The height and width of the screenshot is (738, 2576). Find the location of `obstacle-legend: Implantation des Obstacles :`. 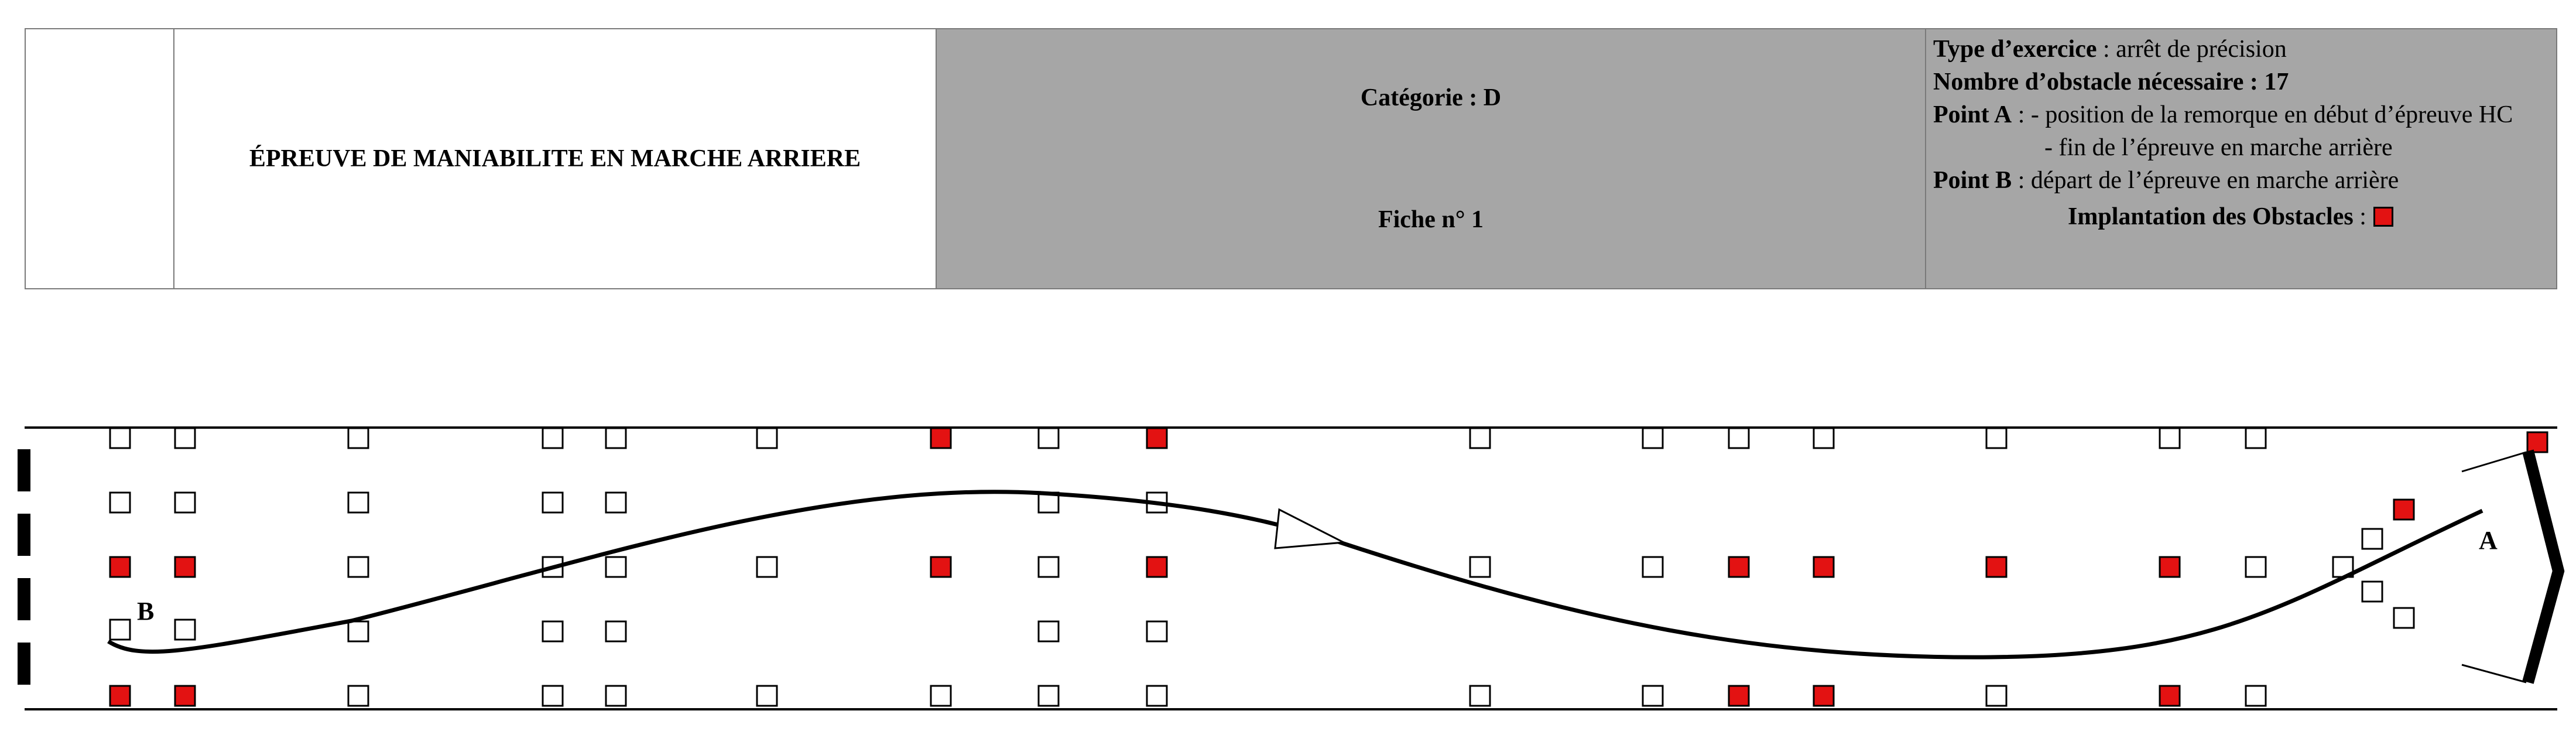

obstacle-legend: Implantation des Obstacles : is located at coordinates (2241, 216).